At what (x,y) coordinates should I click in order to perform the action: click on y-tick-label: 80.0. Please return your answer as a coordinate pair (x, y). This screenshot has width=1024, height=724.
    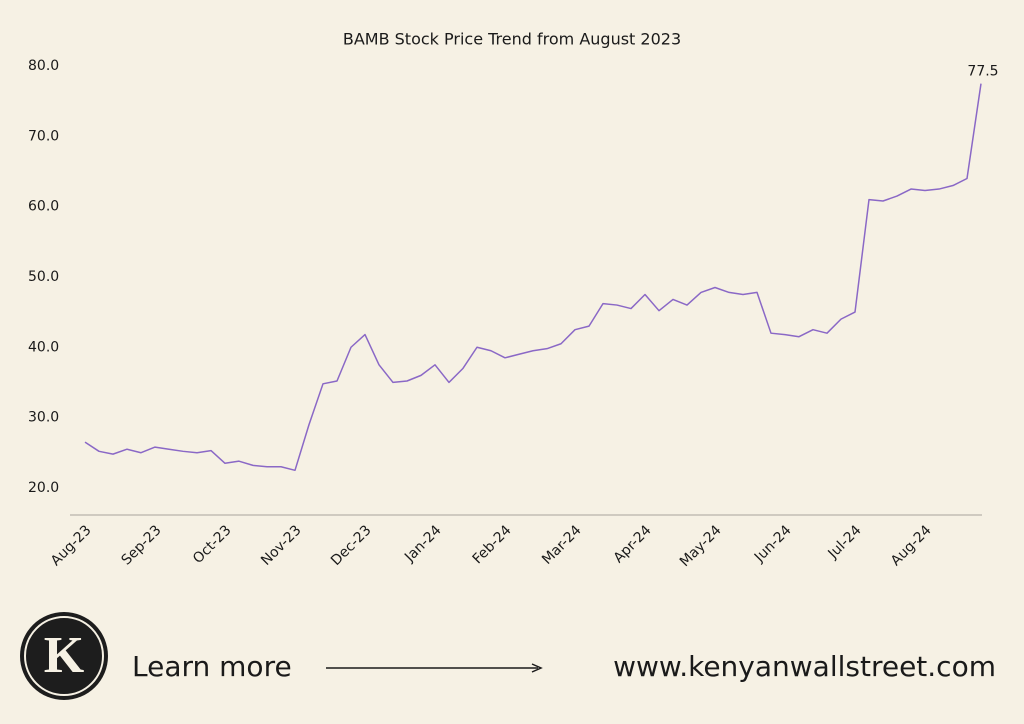
    Looking at the image, I should click on (43, 66).